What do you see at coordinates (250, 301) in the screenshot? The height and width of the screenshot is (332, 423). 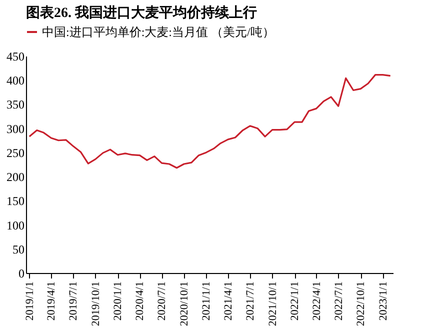 I see `x-tick-label: 2021/7/1` at bounding box center [250, 301].